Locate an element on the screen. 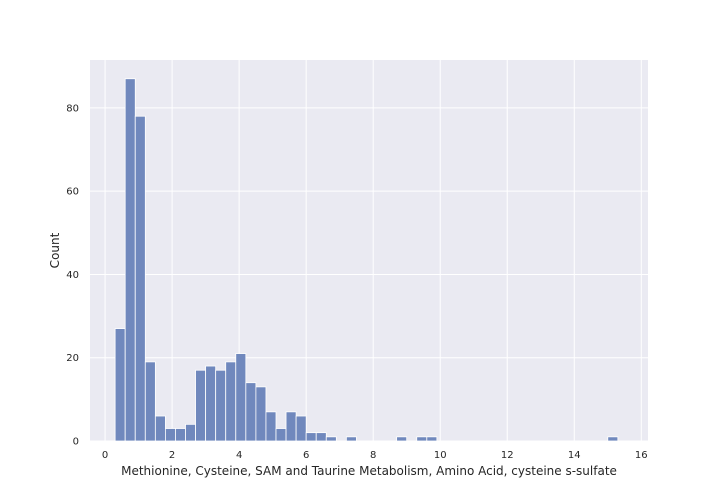 The image size is (720, 504). x-tick-label: 10 is located at coordinates (440, 455).